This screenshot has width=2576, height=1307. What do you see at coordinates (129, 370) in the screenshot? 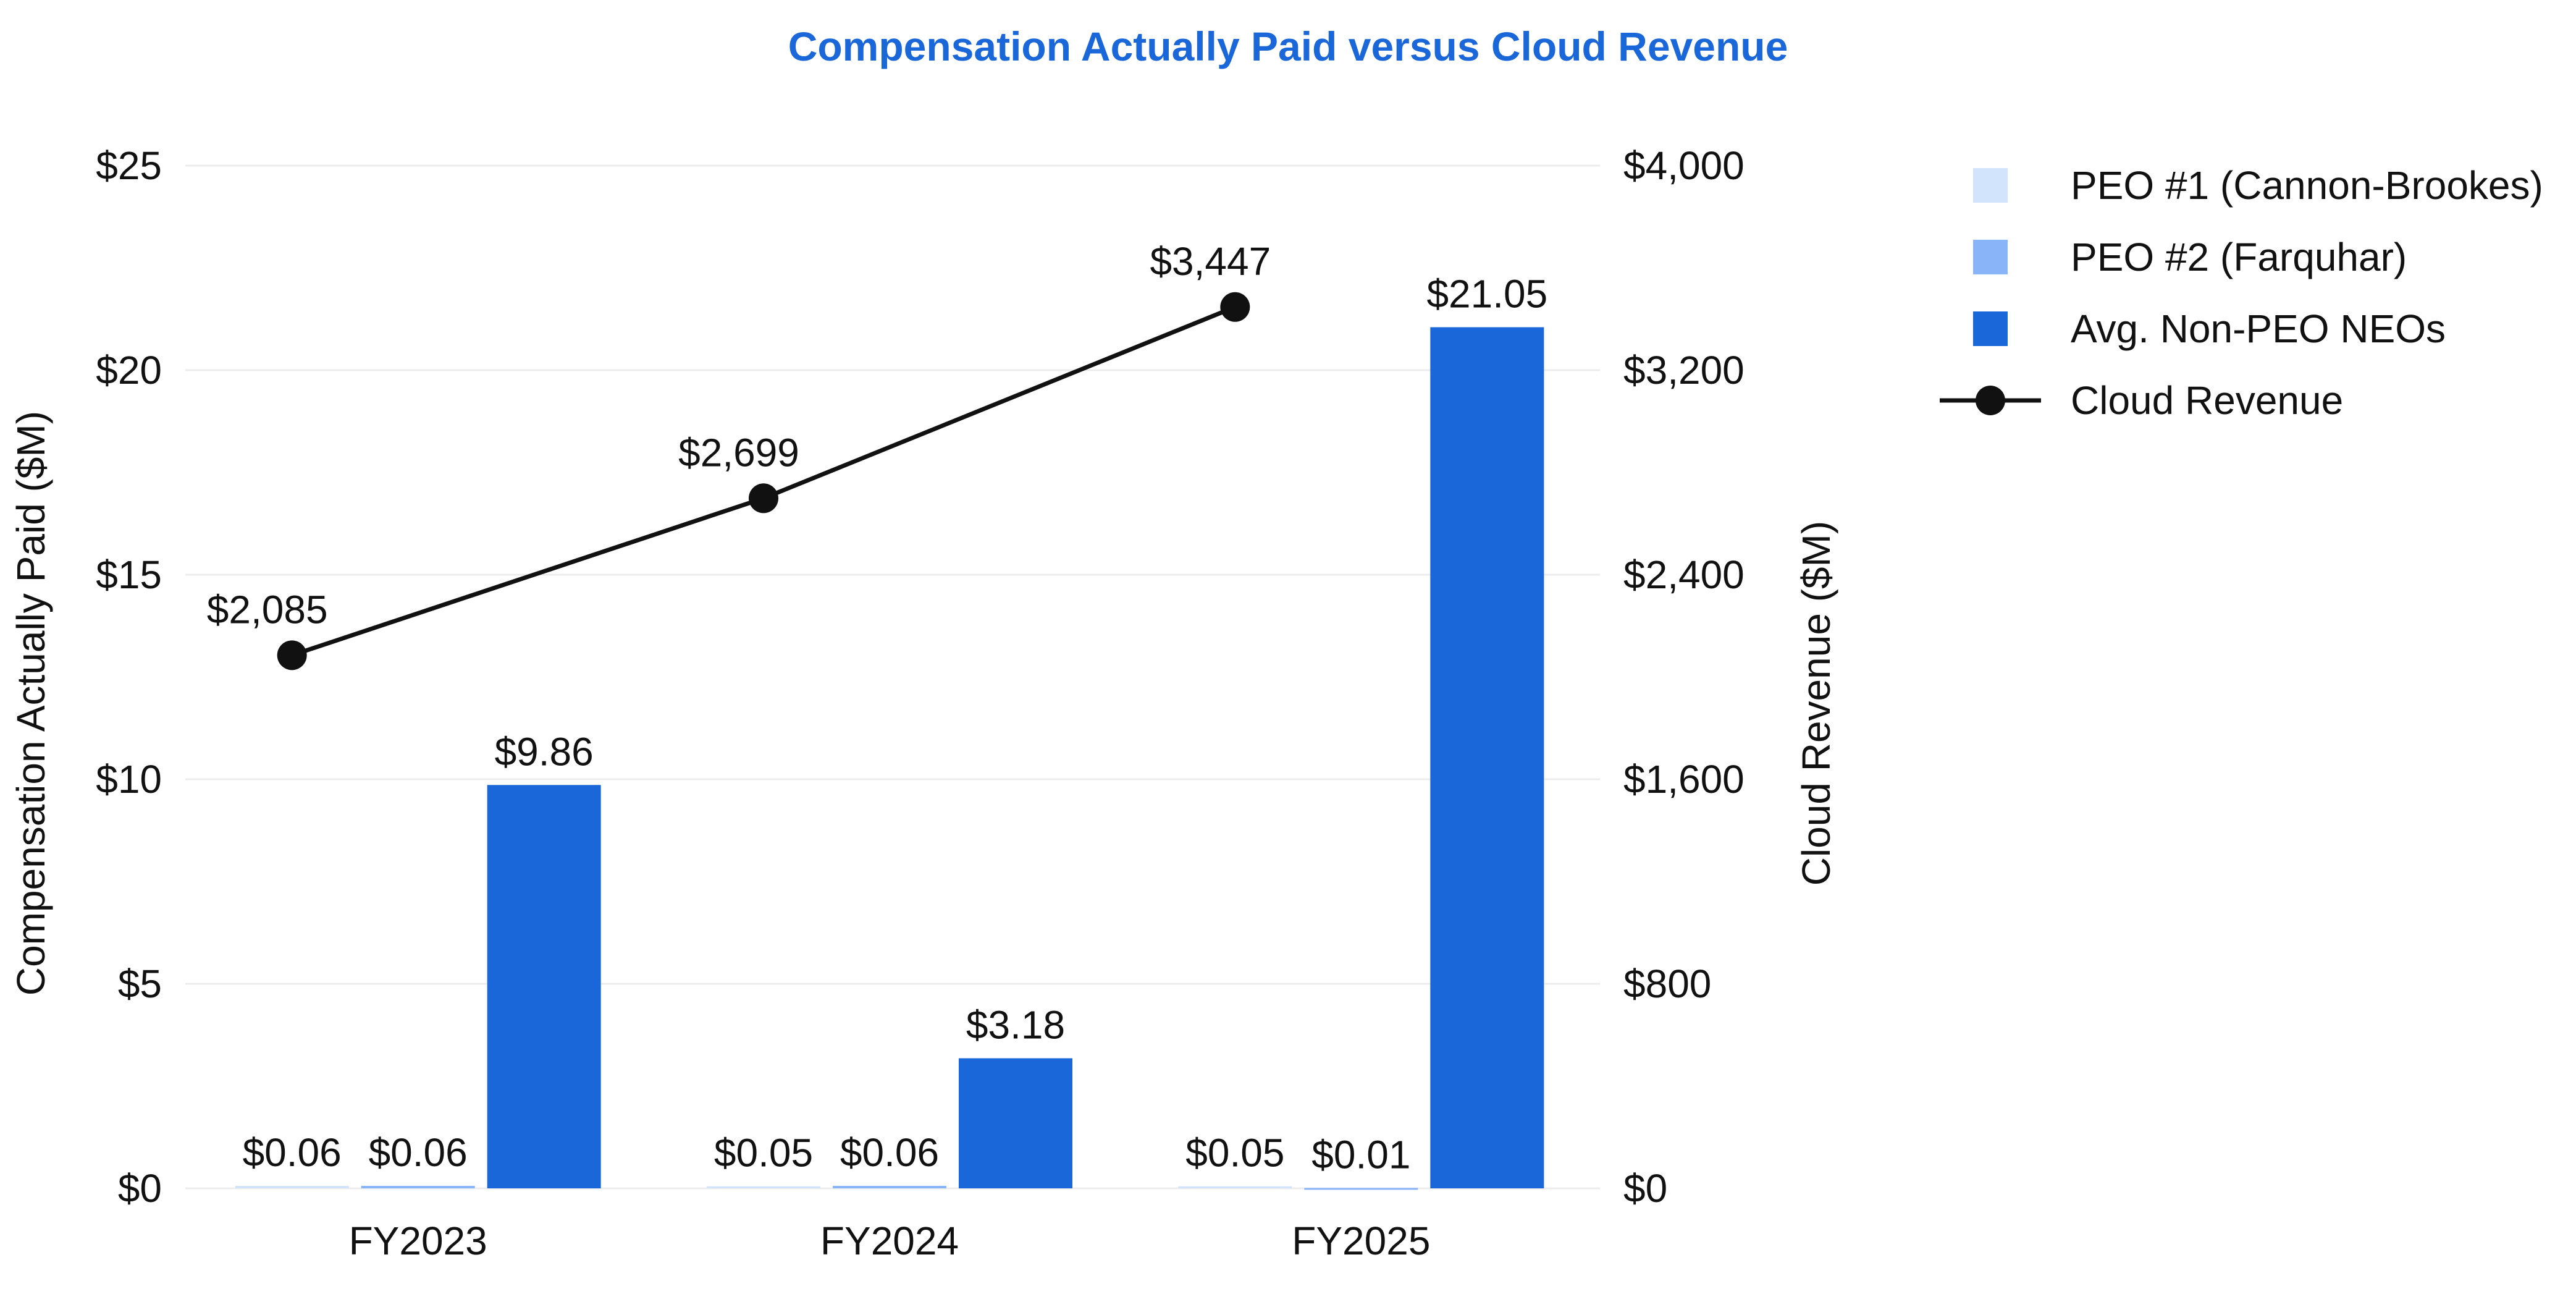
I see `y-tick-label: $20` at bounding box center [129, 370].